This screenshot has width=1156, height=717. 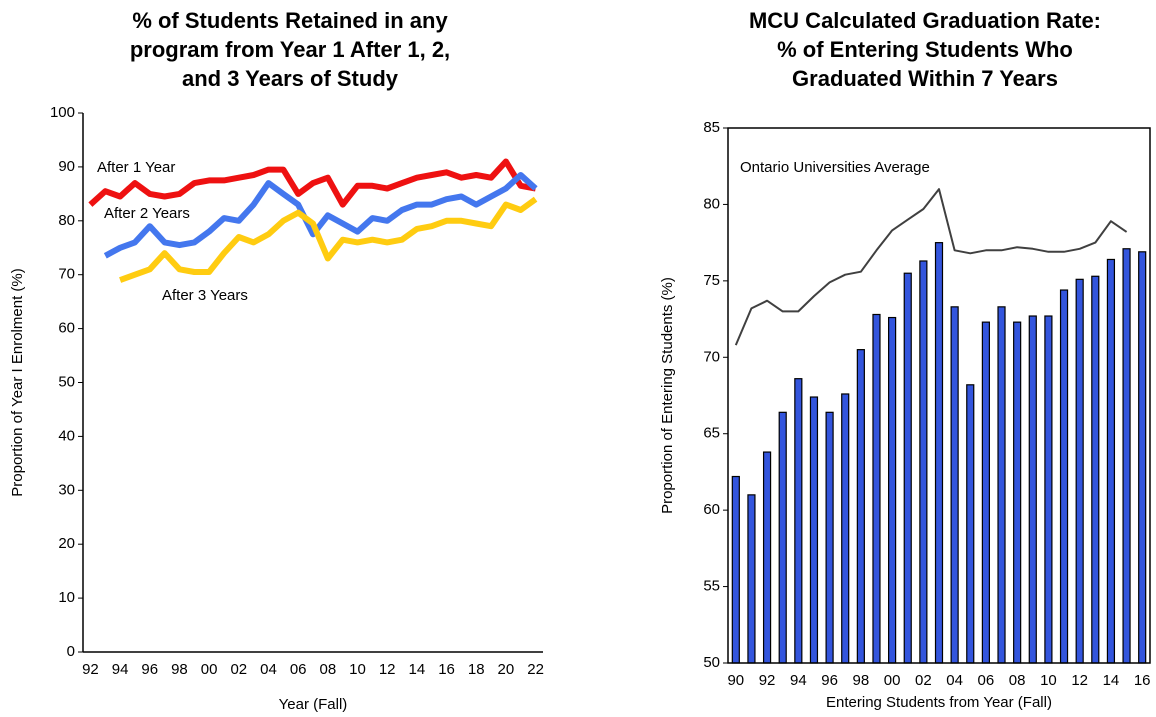 What do you see at coordinates (835, 167) in the screenshot?
I see `series-label: Ontario Universities Average` at bounding box center [835, 167].